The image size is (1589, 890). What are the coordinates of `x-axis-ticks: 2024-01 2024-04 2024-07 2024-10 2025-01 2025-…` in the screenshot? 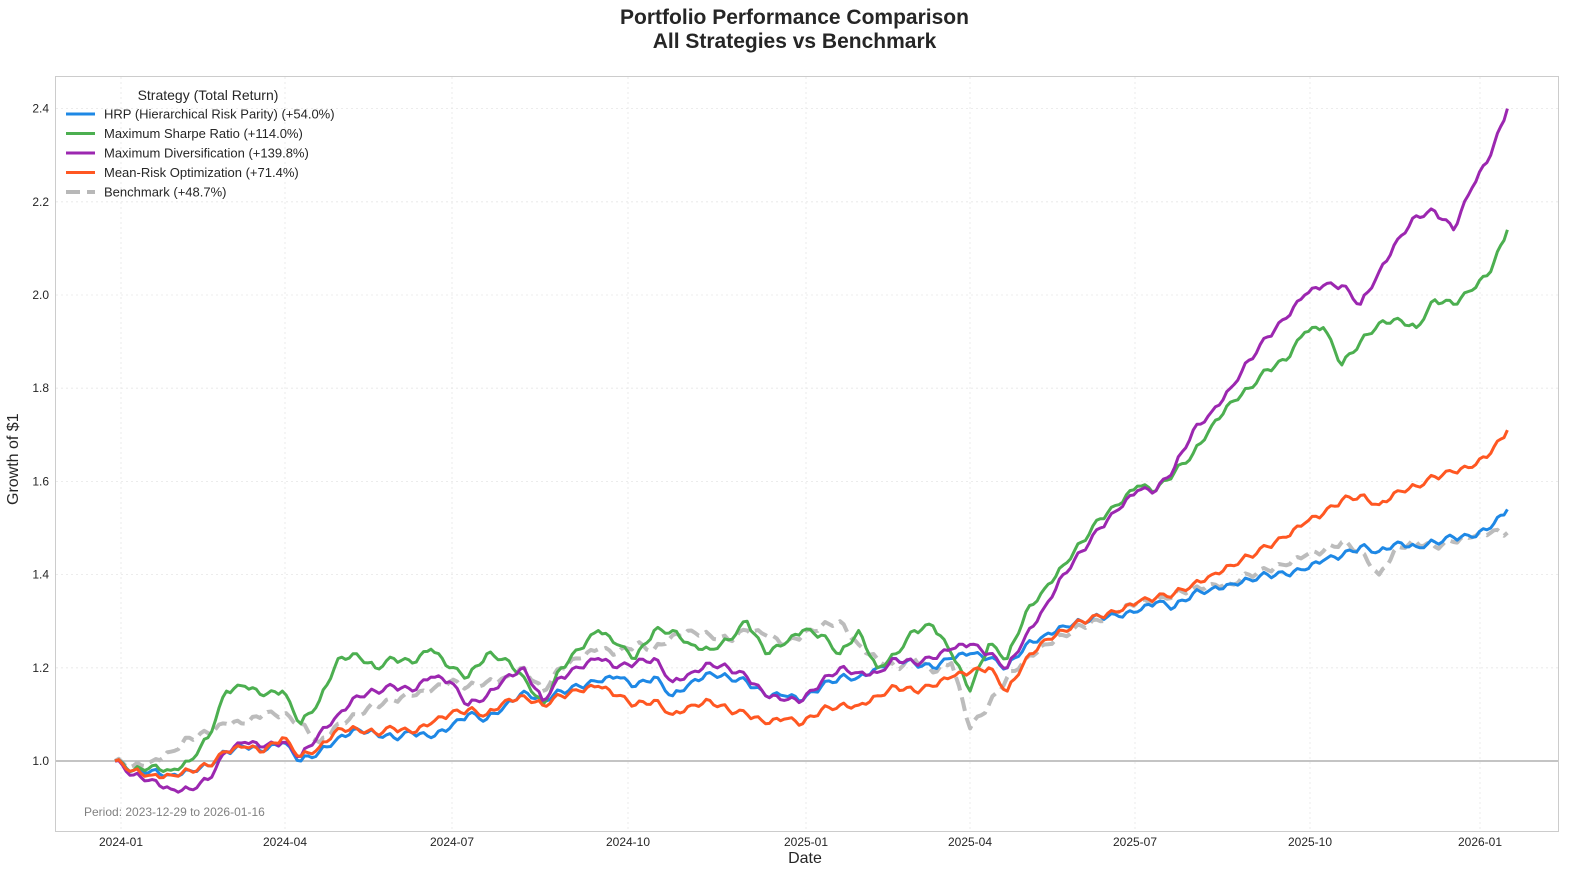 It's located at (800, 842).